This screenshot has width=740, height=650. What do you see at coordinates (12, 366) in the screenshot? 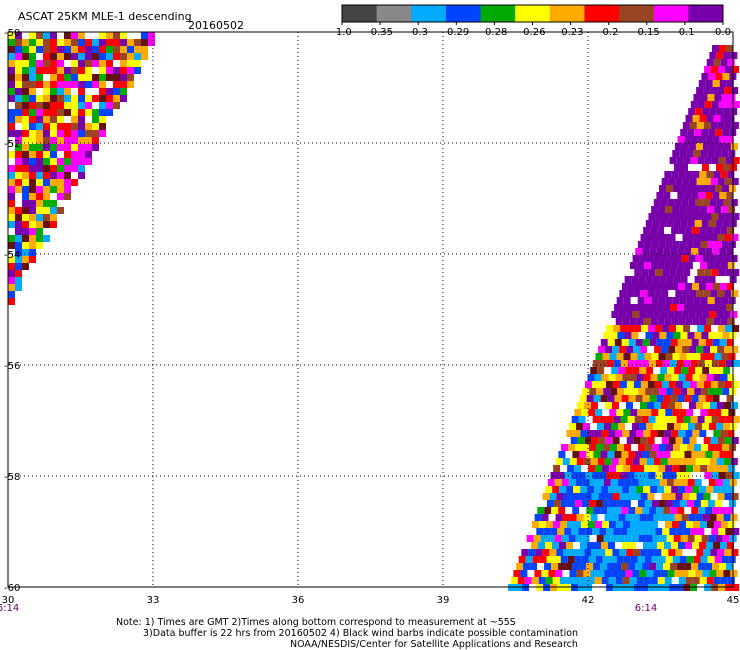
I see `lat-tick-label: -56` at bounding box center [12, 366].